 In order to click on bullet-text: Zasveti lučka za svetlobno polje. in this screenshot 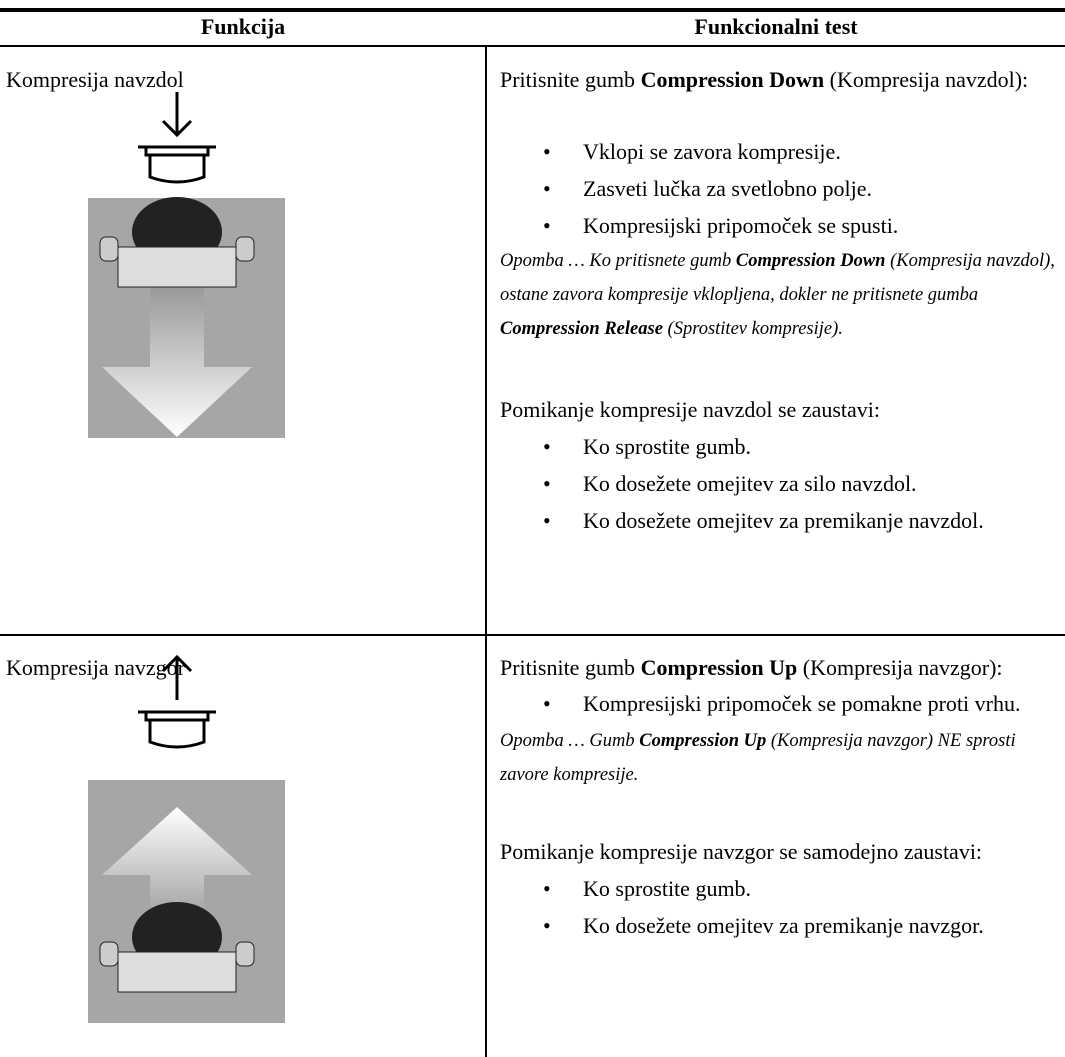, I will do `click(727, 188)`.